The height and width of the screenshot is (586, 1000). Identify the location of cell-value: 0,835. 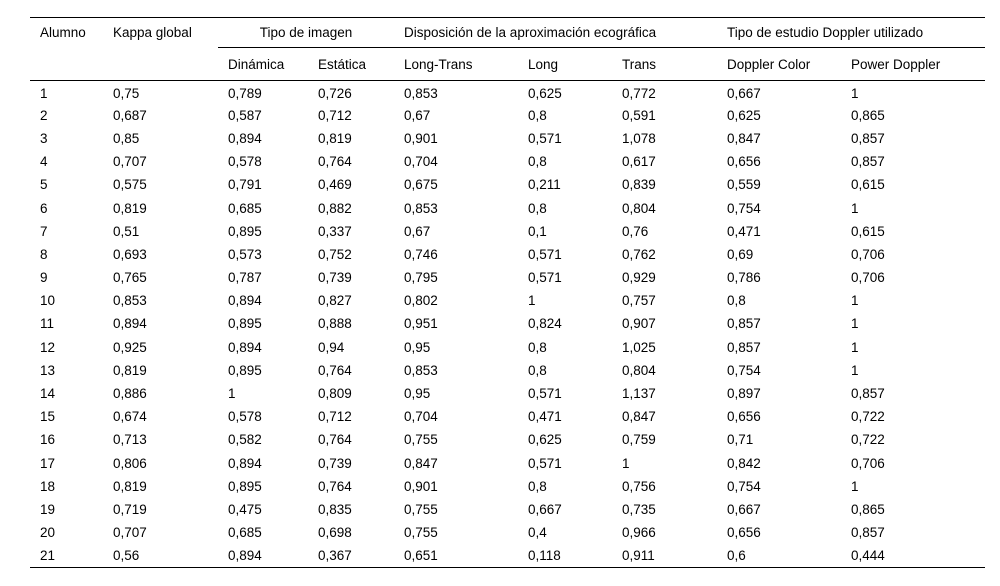
(335, 509).